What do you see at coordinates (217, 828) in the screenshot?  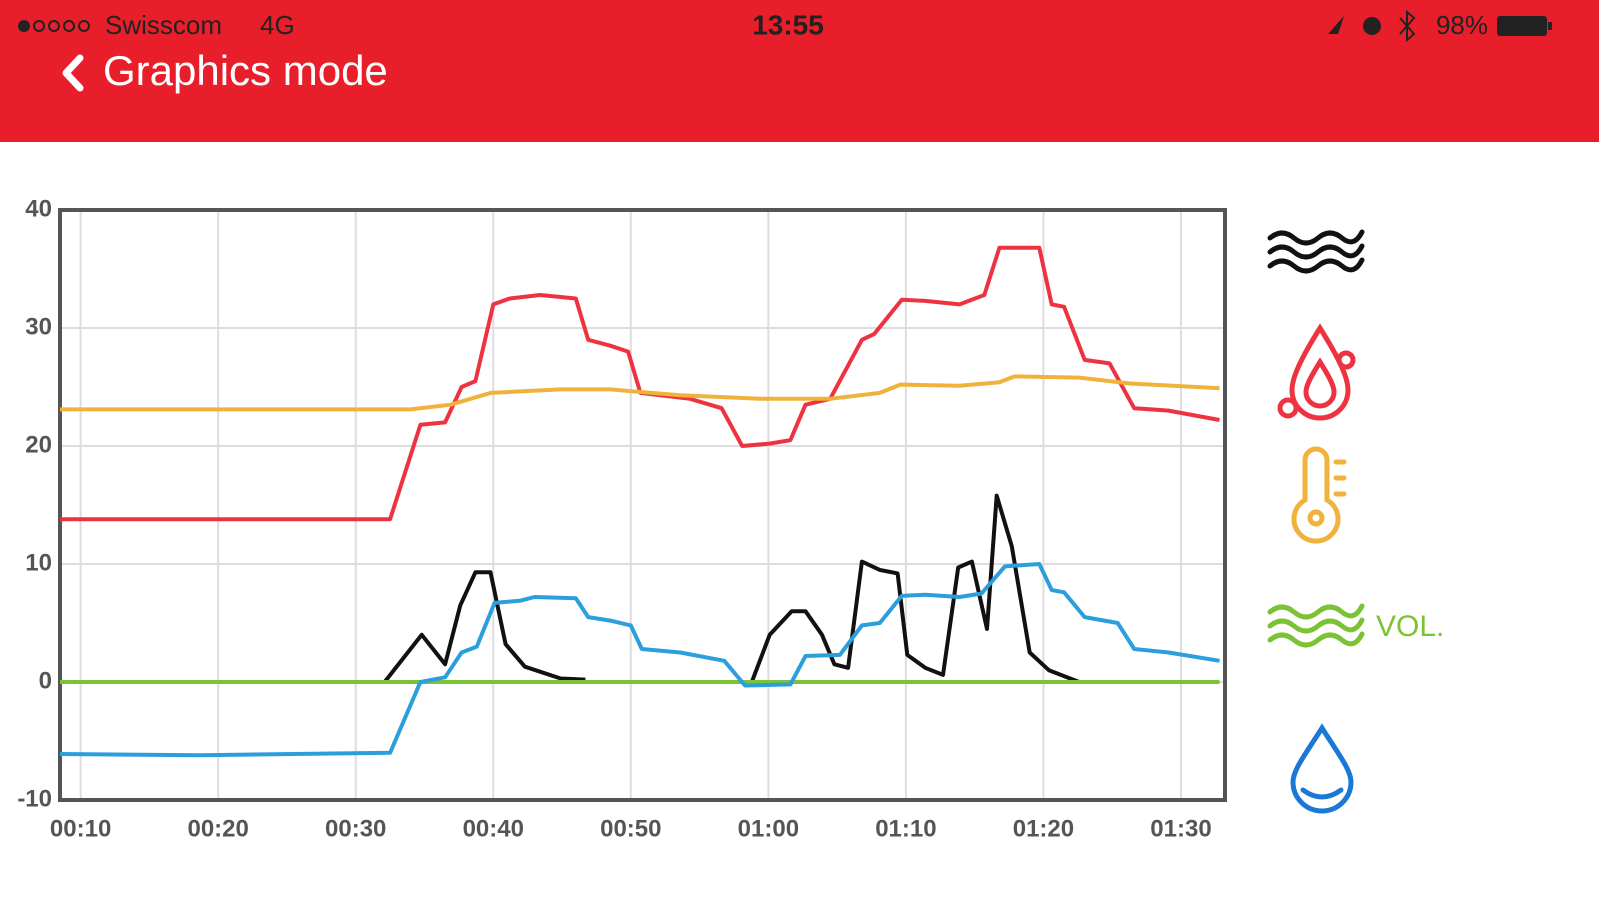 I see `x-tick-label: 00:20` at bounding box center [217, 828].